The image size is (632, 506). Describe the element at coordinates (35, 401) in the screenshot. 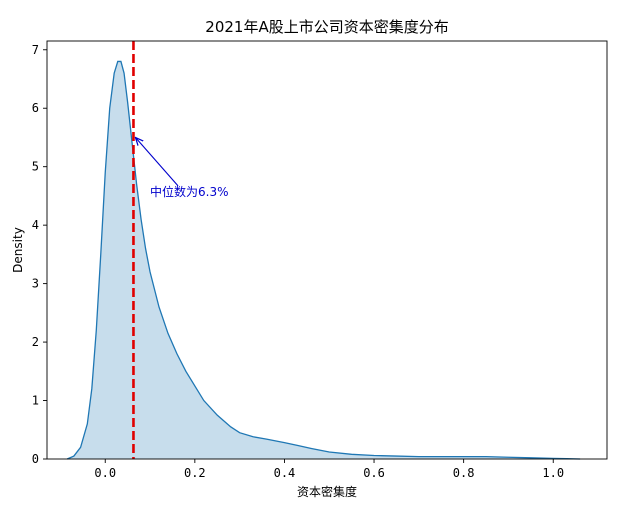

I see `y-tick-label: 1` at that location.